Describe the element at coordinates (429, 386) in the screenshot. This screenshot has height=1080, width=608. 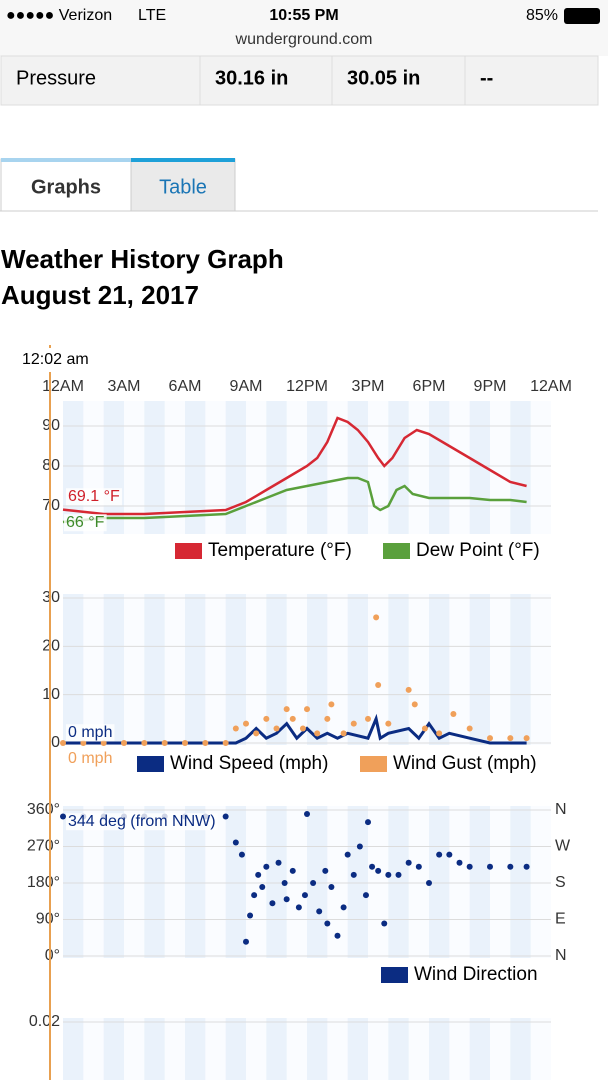
I see `x-tick-label: 6PM` at that location.